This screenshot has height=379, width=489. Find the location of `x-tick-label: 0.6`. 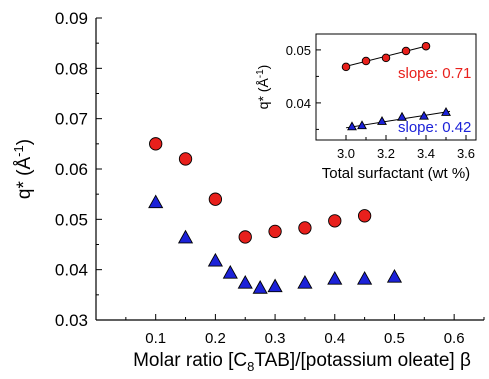

x-tick-label: 0.6 is located at coordinates (454, 338).